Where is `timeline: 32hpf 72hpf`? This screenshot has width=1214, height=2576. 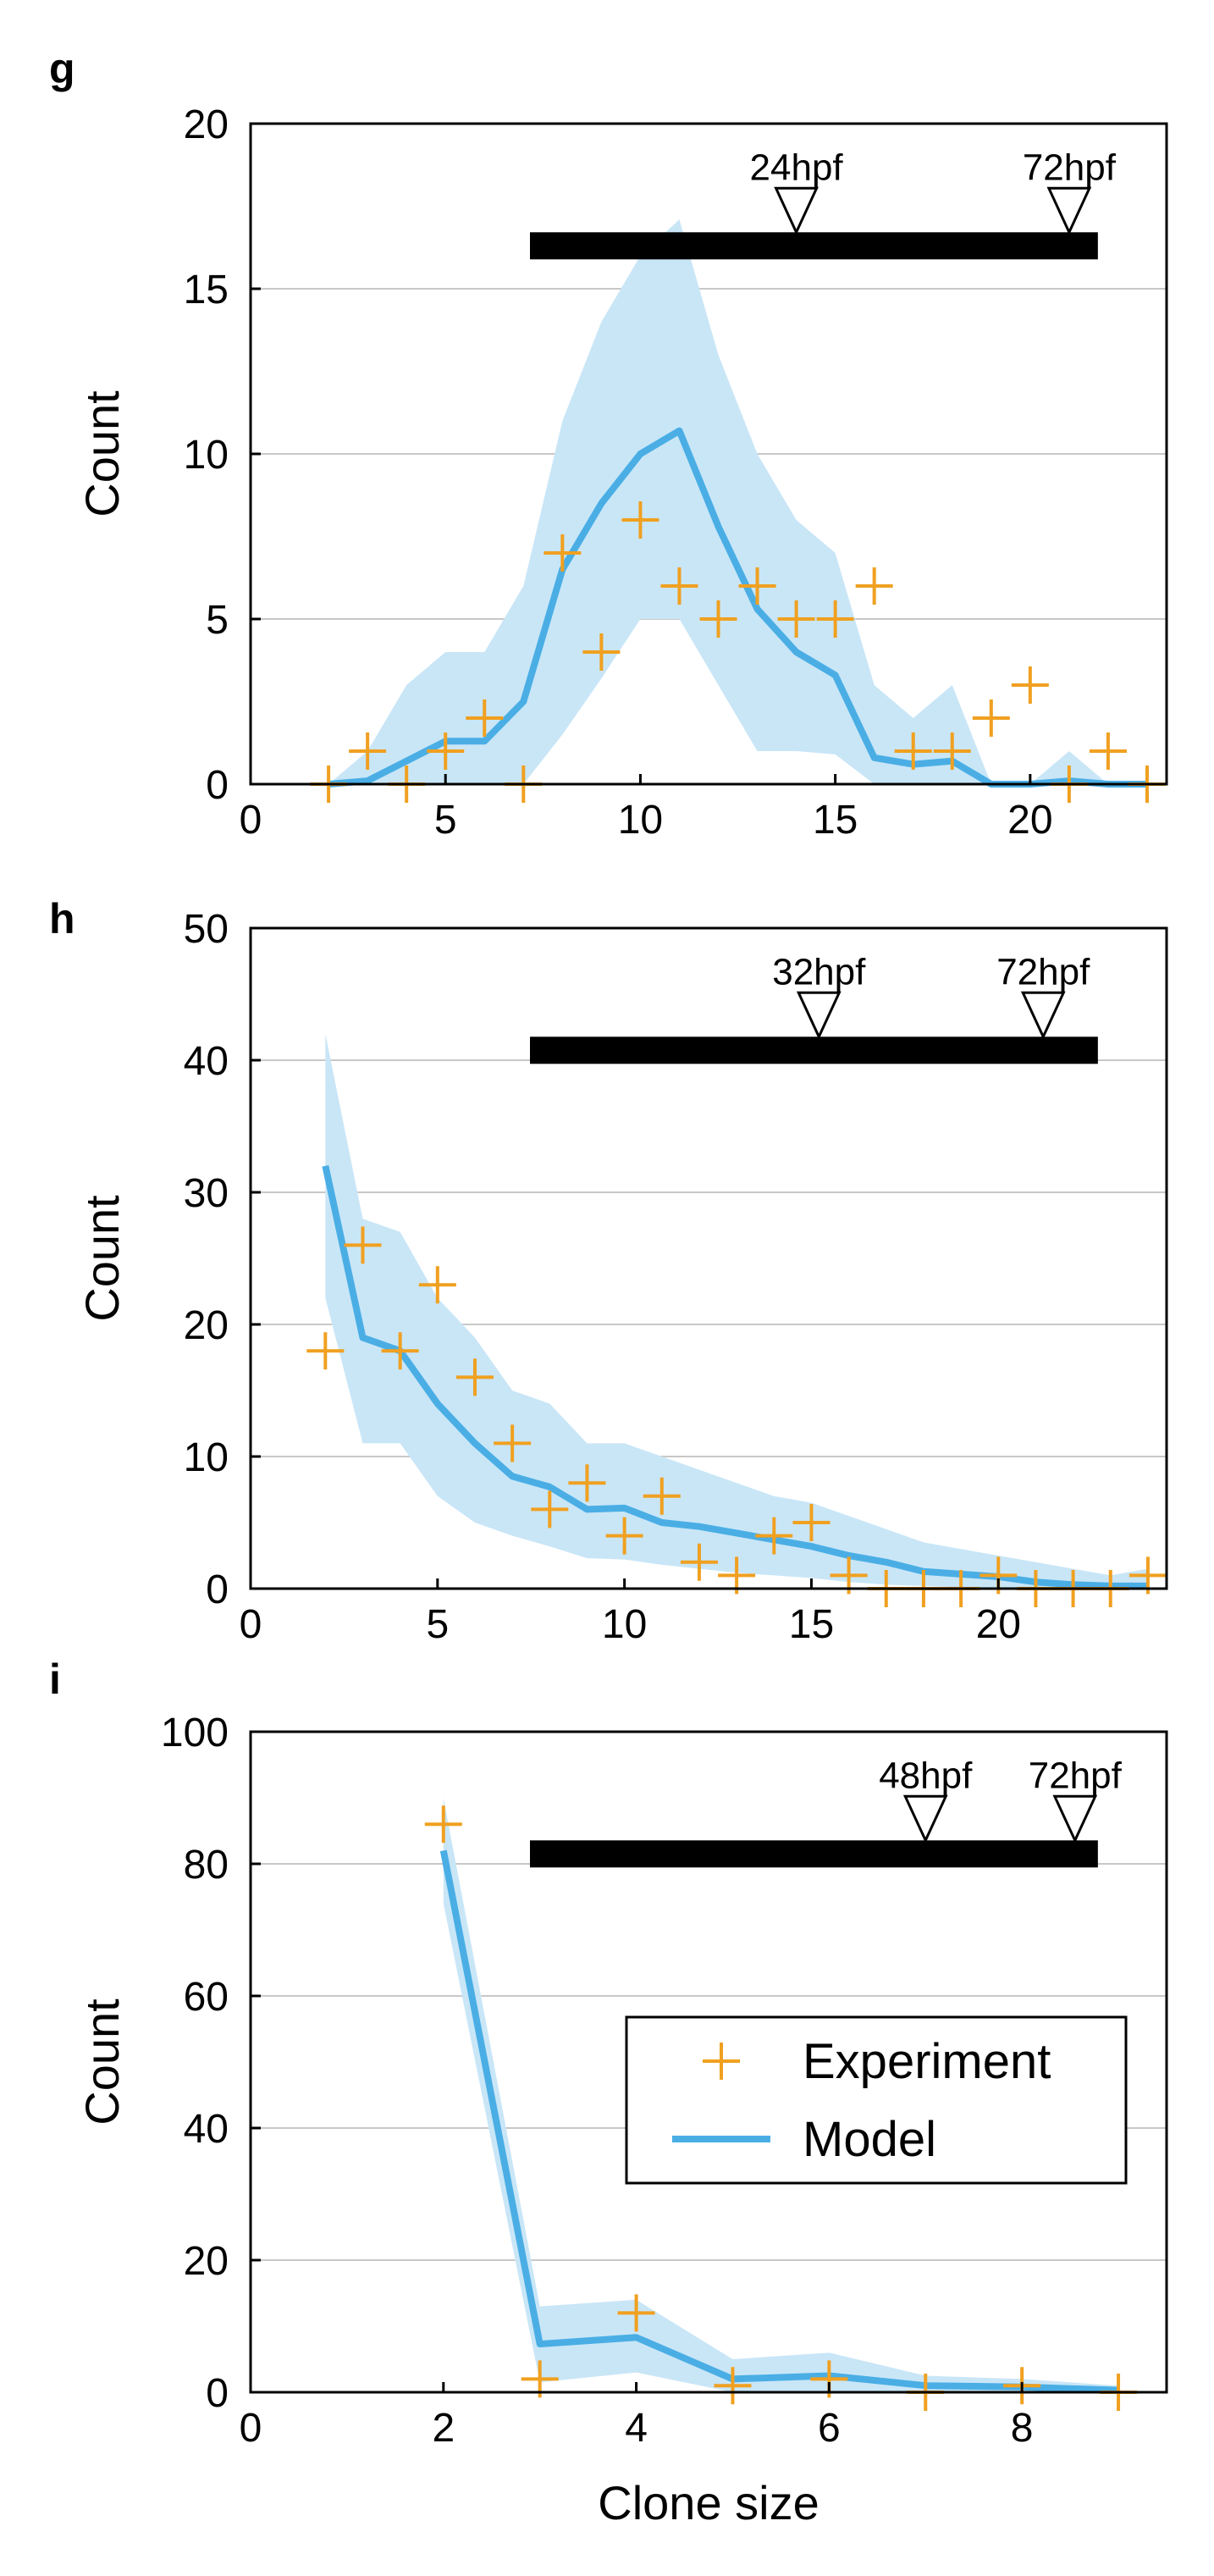 timeline: 32hpf 72hpf is located at coordinates (814, 1008).